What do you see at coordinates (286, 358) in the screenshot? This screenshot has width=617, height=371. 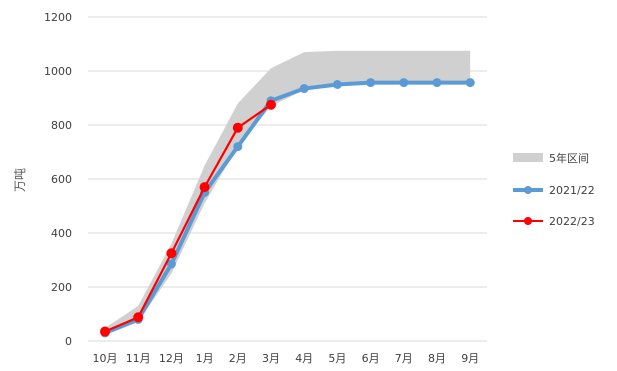 I see `x-axis-ticks: 10月 11月 12月 1月 2月 3月 4月 5月 6月 7月 8月 9月` at bounding box center [286, 358].